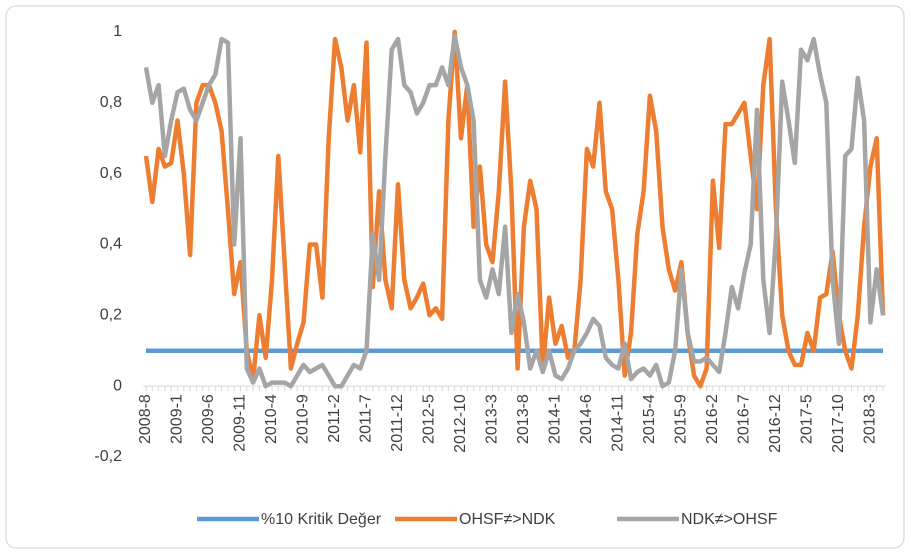 This screenshot has width=911, height=554. I want to click on x-tick-label: 2009-6, so click(208, 419).